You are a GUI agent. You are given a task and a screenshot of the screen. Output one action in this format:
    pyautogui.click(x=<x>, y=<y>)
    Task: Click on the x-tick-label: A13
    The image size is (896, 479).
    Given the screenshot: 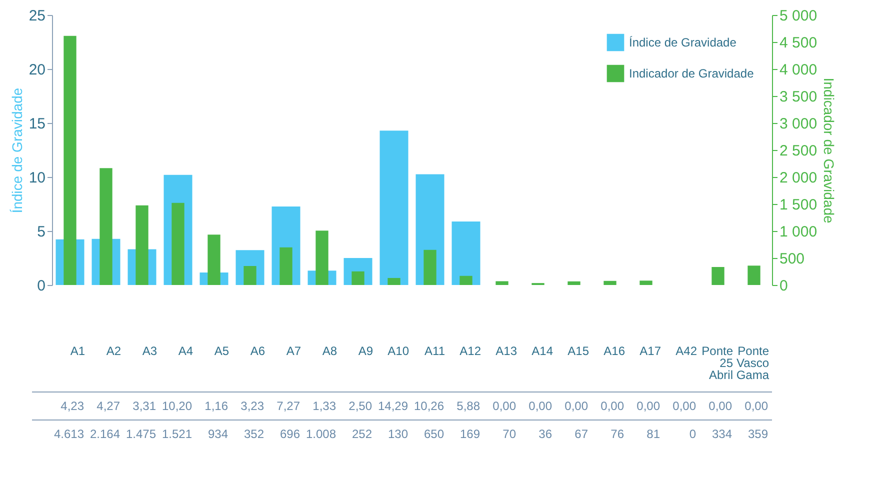 What is the action you would take?
    pyautogui.click(x=507, y=351)
    